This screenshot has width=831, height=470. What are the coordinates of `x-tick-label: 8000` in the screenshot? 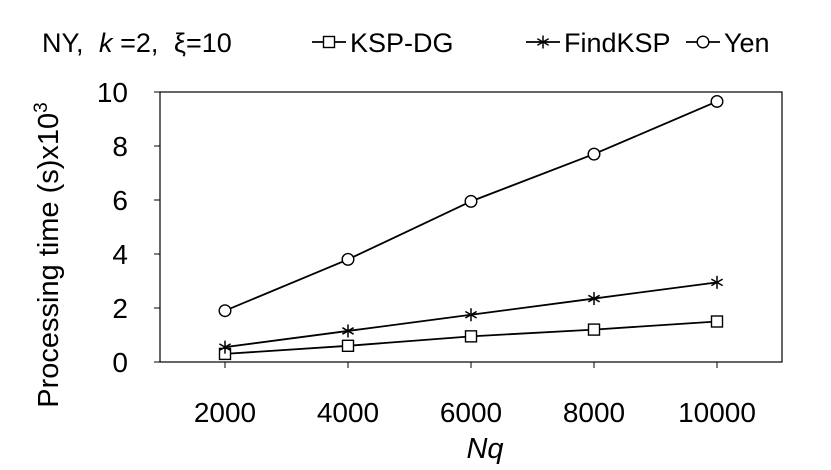 It's located at (594, 412).